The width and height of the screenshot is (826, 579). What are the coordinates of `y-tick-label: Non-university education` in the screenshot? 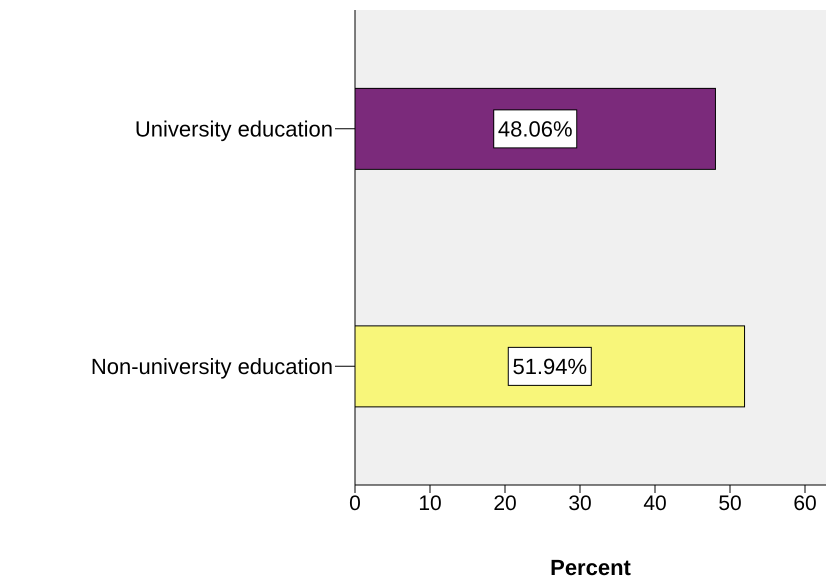 It's located at (211, 367).